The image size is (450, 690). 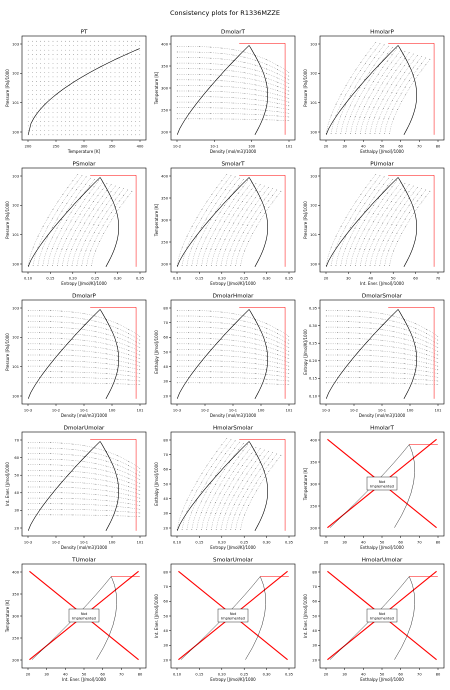 What do you see at coordinates (109, 486) in the screenshot?
I see `saturation-curve-vapor` at bounding box center [109, 486].